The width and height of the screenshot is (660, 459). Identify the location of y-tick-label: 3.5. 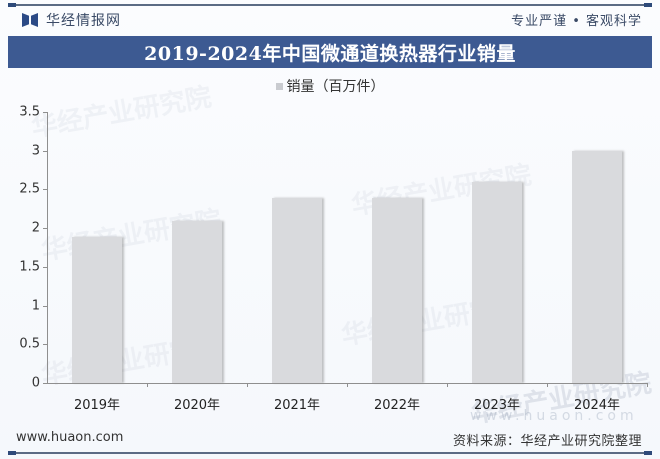
(29, 112).